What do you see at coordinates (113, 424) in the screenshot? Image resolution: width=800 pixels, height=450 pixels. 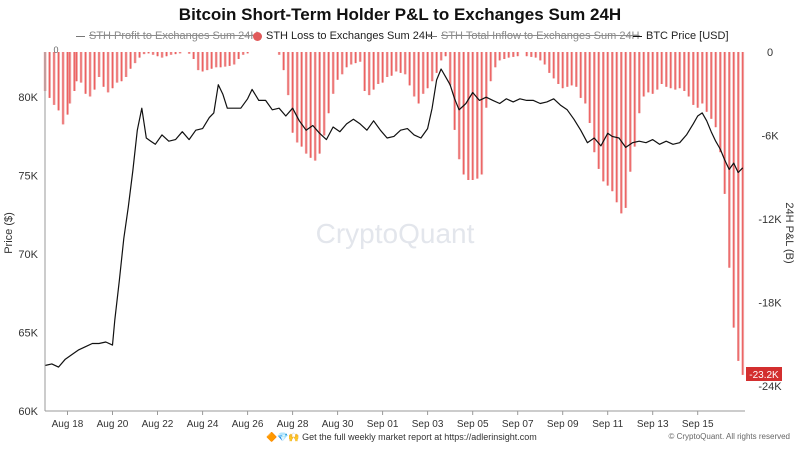 I see `x-tick-label: Aug 20` at bounding box center [113, 424].